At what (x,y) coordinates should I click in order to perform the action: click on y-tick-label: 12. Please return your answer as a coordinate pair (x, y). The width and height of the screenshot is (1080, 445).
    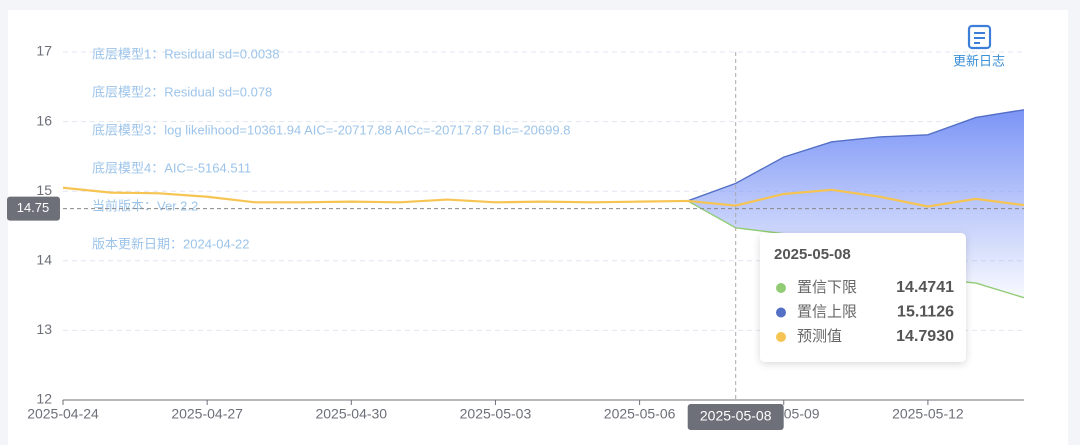
    Looking at the image, I should click on (44, 399).